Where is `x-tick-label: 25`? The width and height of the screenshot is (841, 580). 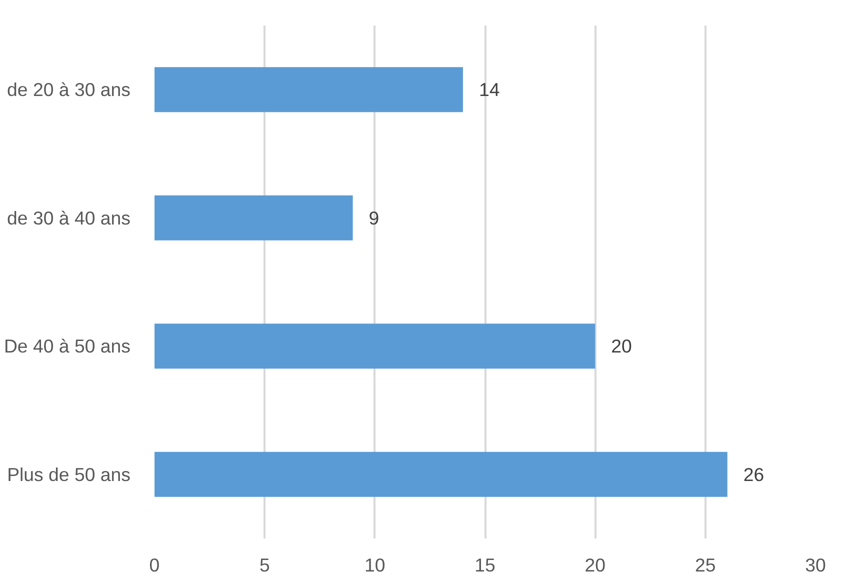
x-tick-label: 25 is located at coordinates (705, 565).